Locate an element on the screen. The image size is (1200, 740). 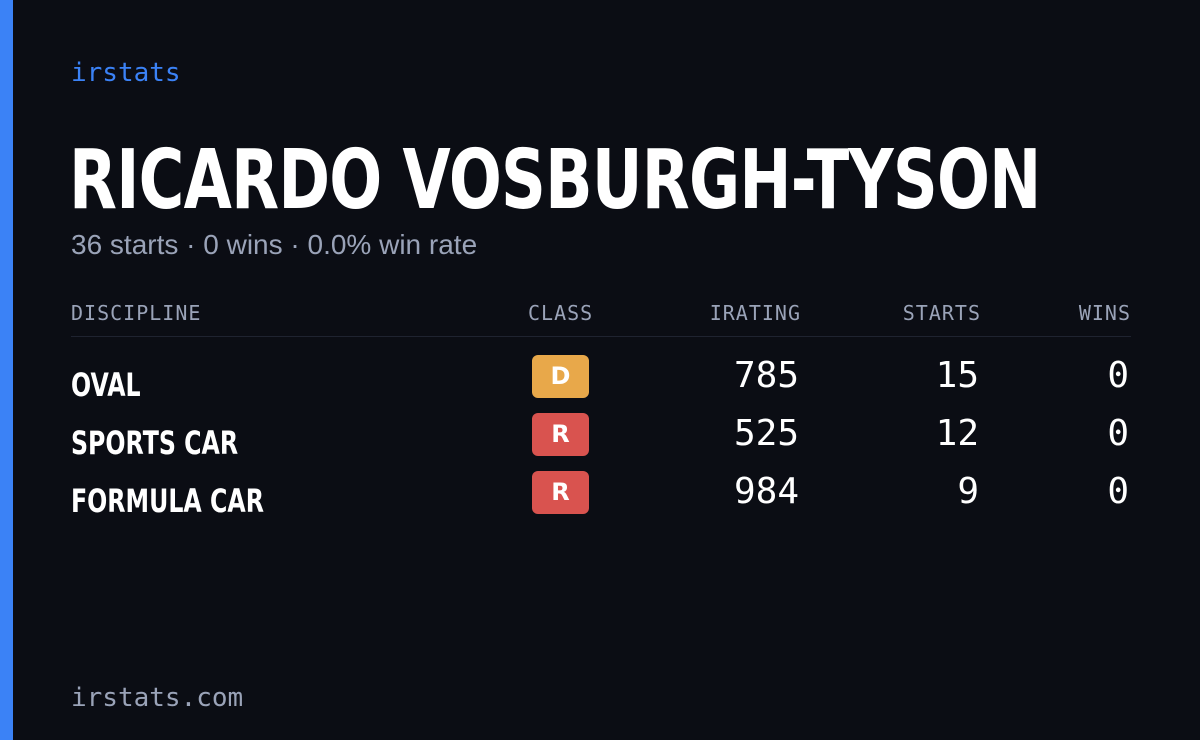
discipline-label: FORMULA CAR is located at coordinates (167, 501).